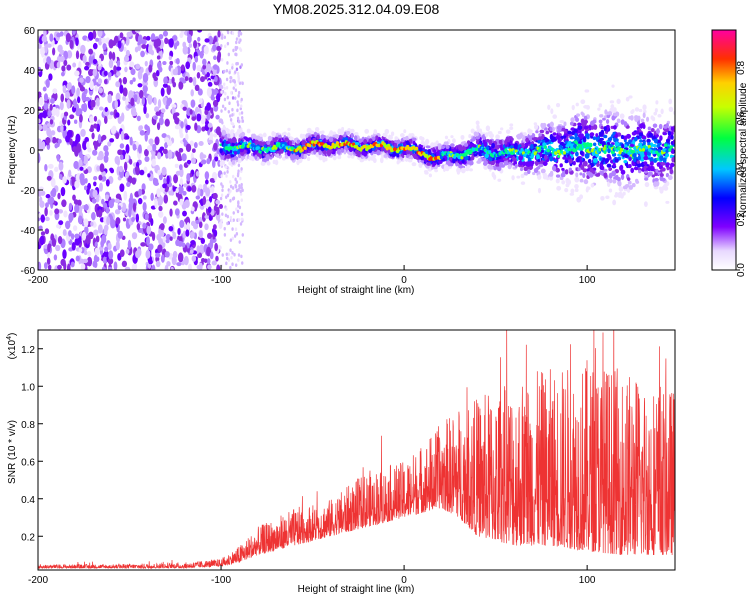 The image size is (750, 600). I want to click on snr-x-ticks: -200 -100 0 100, so click(312, 575).